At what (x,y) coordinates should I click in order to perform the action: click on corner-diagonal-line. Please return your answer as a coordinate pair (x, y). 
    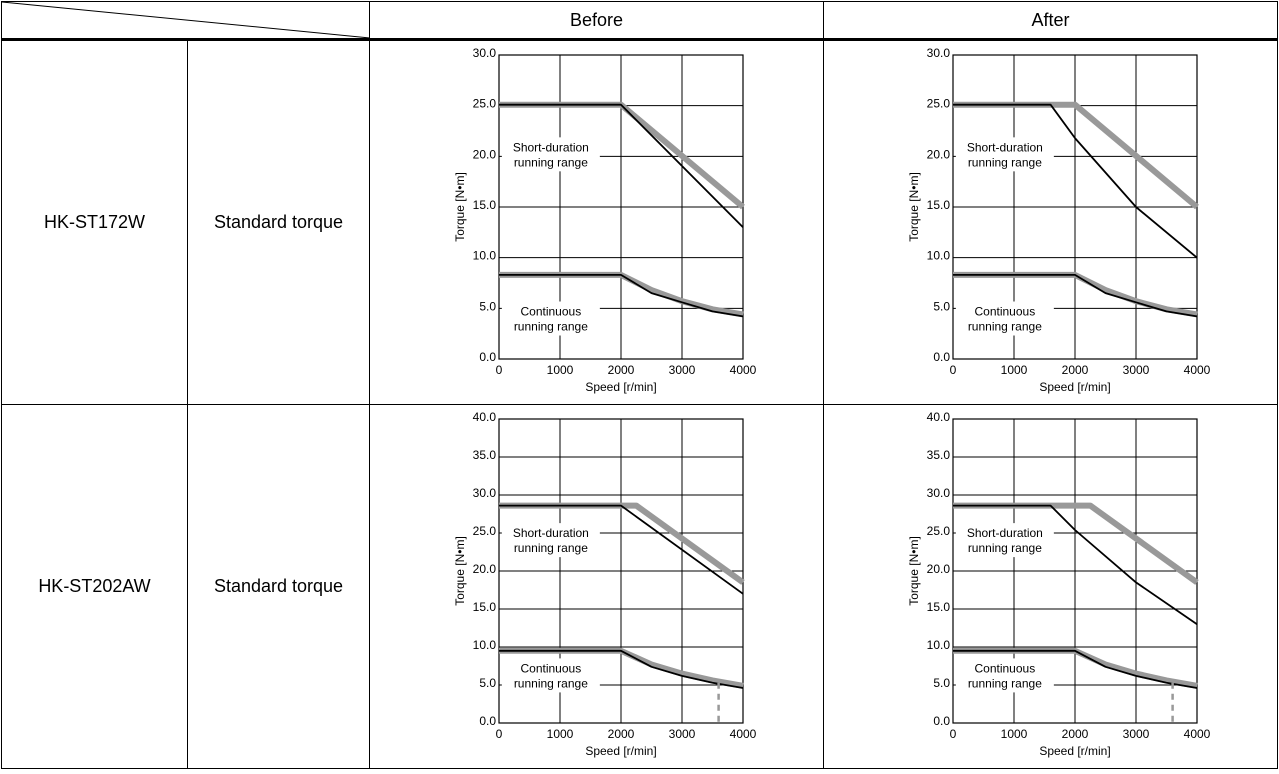
    Looking at the image, I should click on (186, 20).